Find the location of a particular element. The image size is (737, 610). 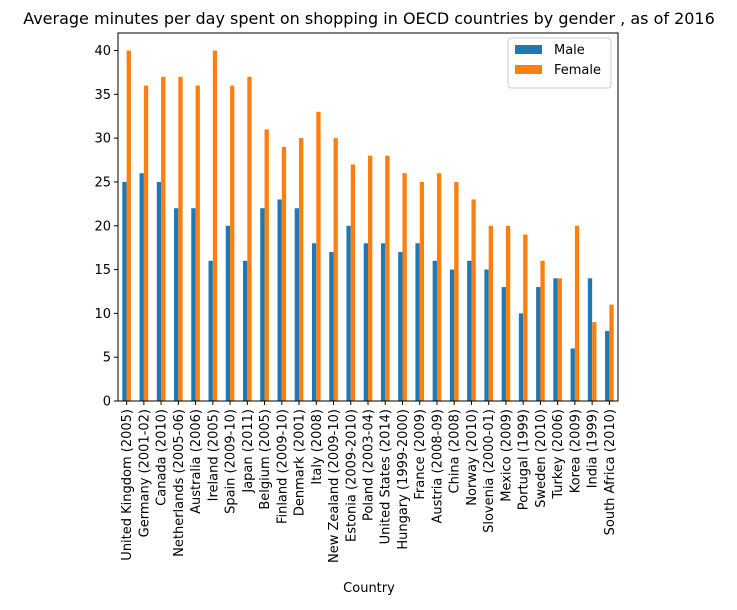

x-tick-label-1: Germany (2001-02) is located at coordinates (144, 473).